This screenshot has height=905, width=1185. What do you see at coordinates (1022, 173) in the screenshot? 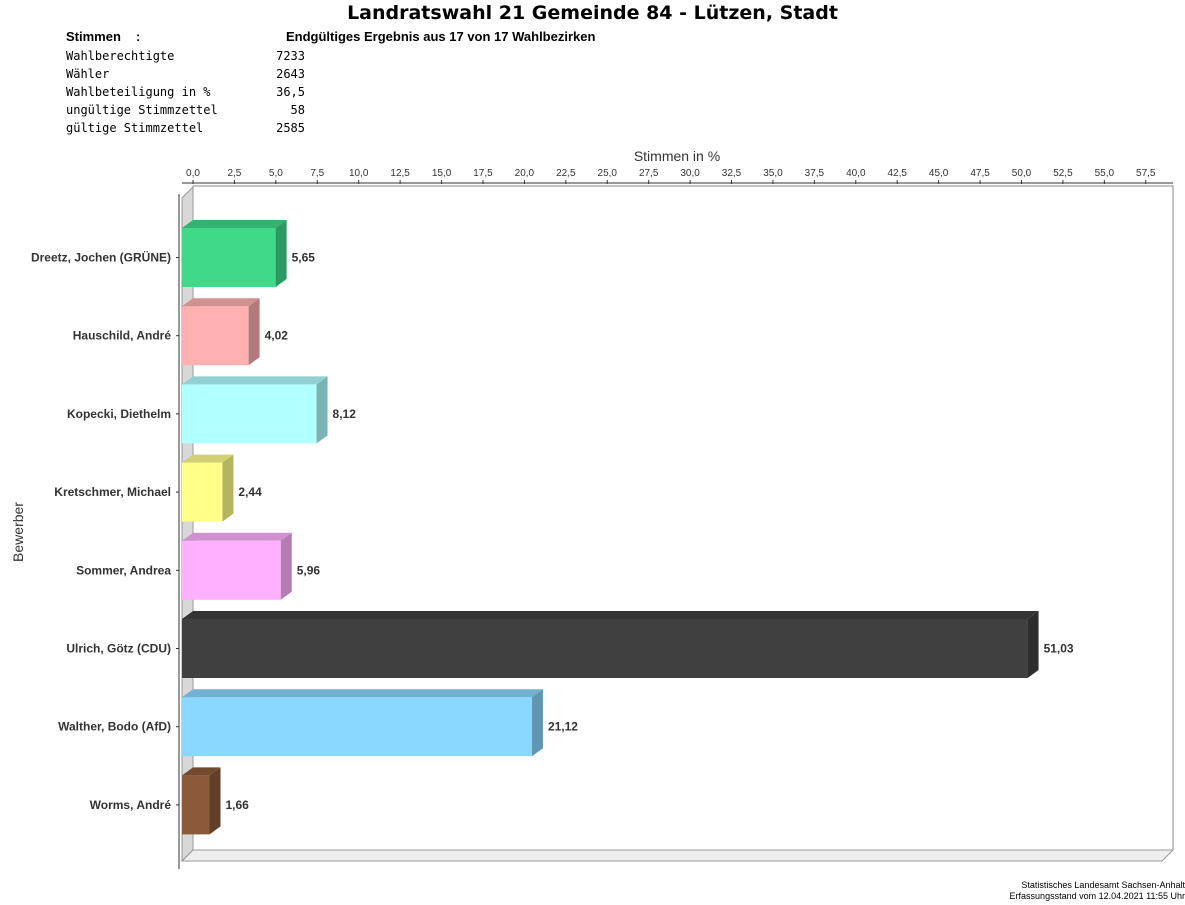
I see `x-tick-label: 50,0` at bounding box center [1022, 173].